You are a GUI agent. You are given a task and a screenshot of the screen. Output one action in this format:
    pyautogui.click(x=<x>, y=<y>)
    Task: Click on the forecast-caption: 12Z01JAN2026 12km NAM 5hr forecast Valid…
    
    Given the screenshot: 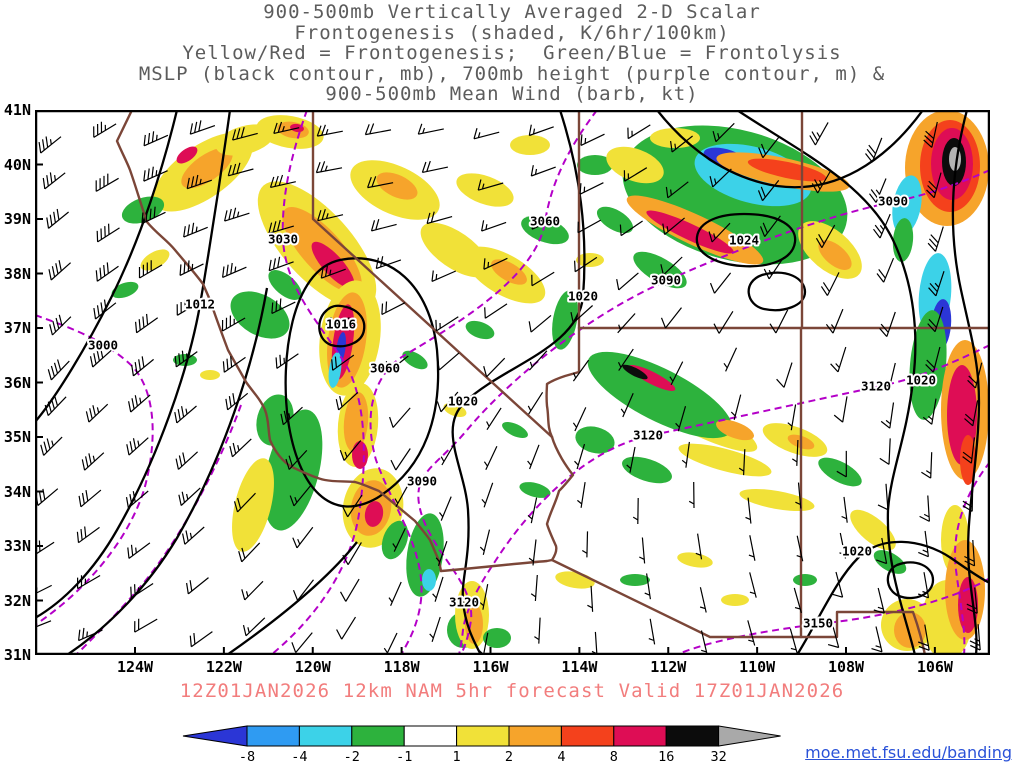 What is the action you would take?
    pyautogui.click(x=512, y=691)
    